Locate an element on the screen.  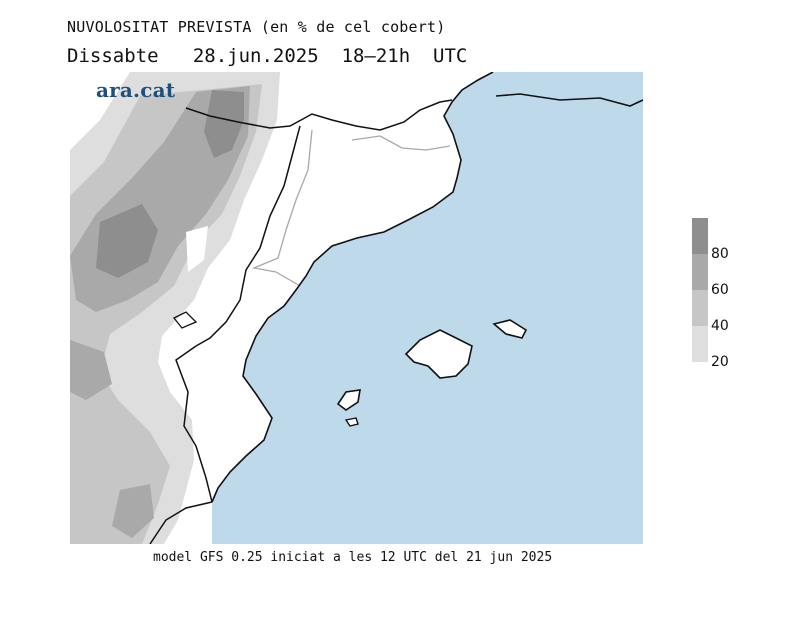
brand-logo: ara.cat is located at coordinates (136, 90).